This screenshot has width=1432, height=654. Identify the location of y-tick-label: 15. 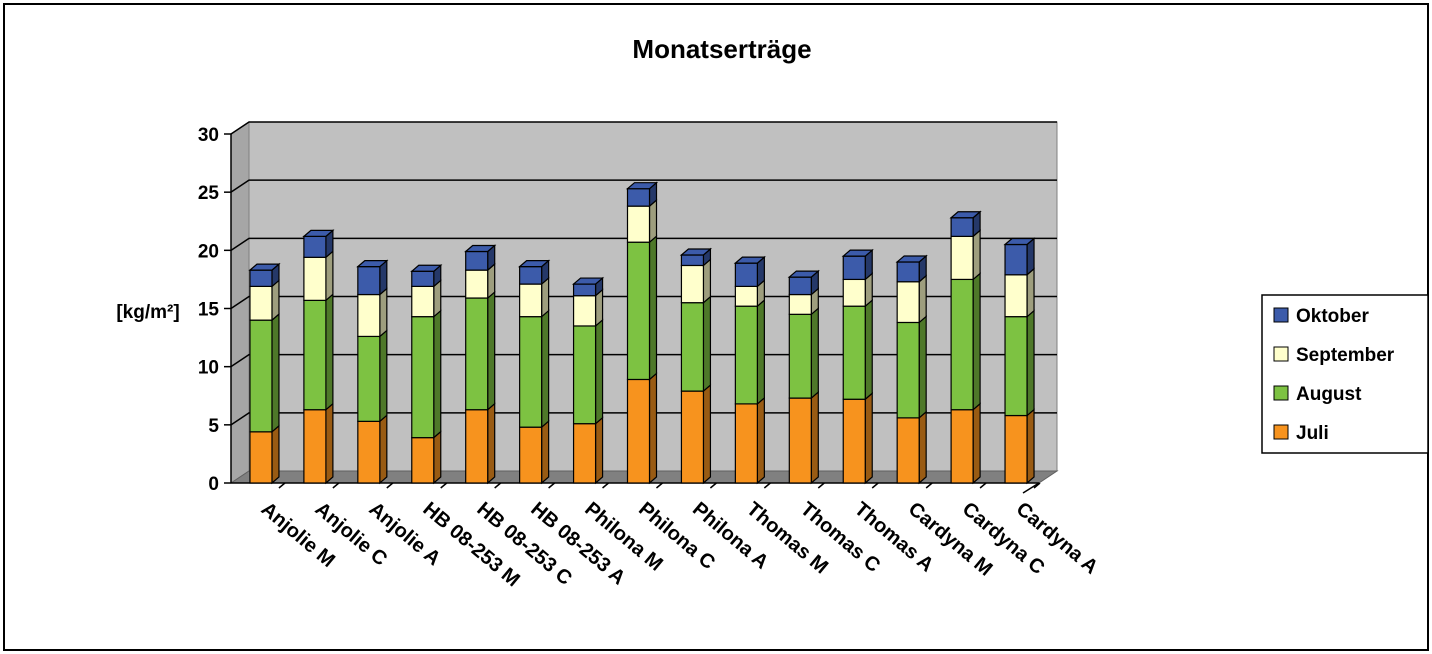
(209, 310).